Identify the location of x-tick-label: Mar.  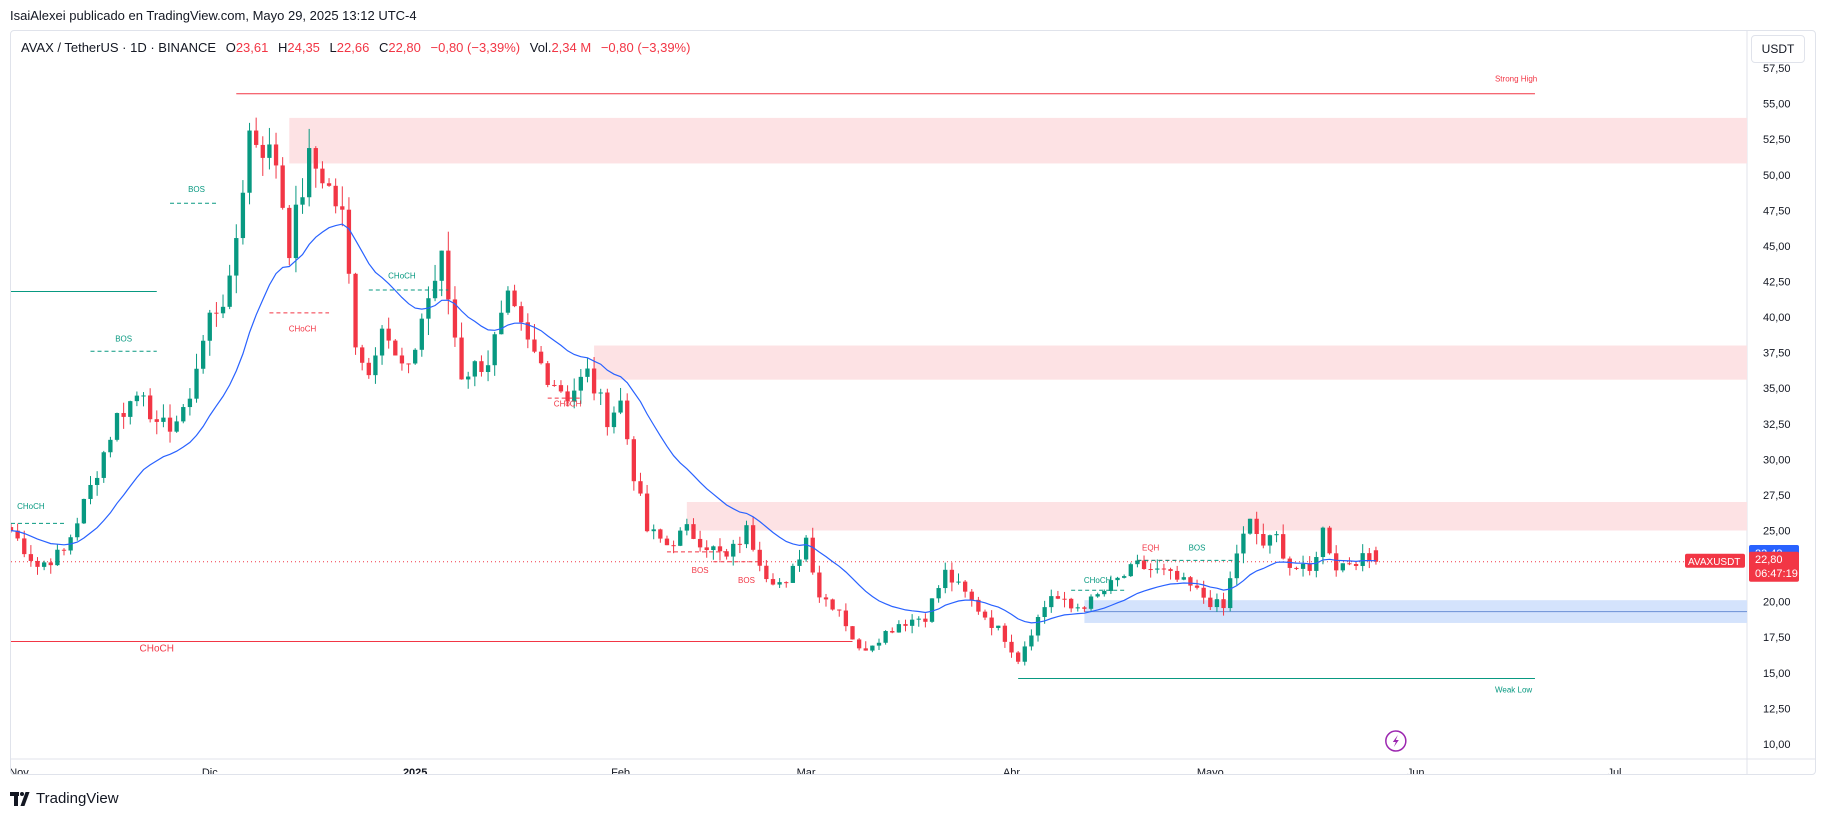
(806, 770).